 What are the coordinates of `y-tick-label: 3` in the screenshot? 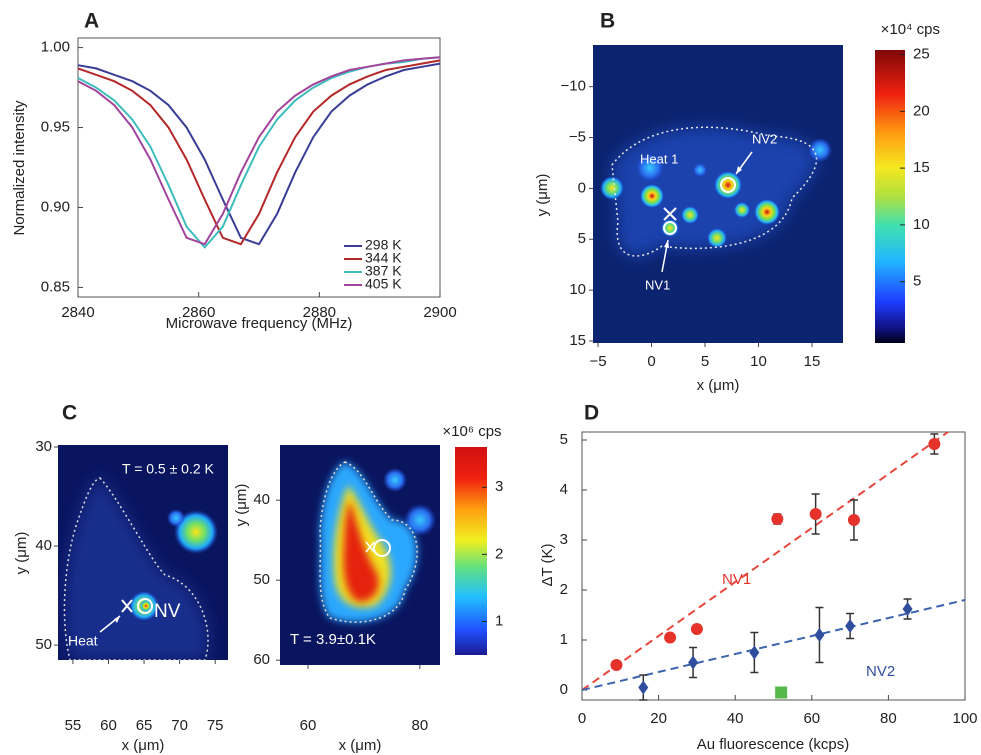 It's located at (564, 539).